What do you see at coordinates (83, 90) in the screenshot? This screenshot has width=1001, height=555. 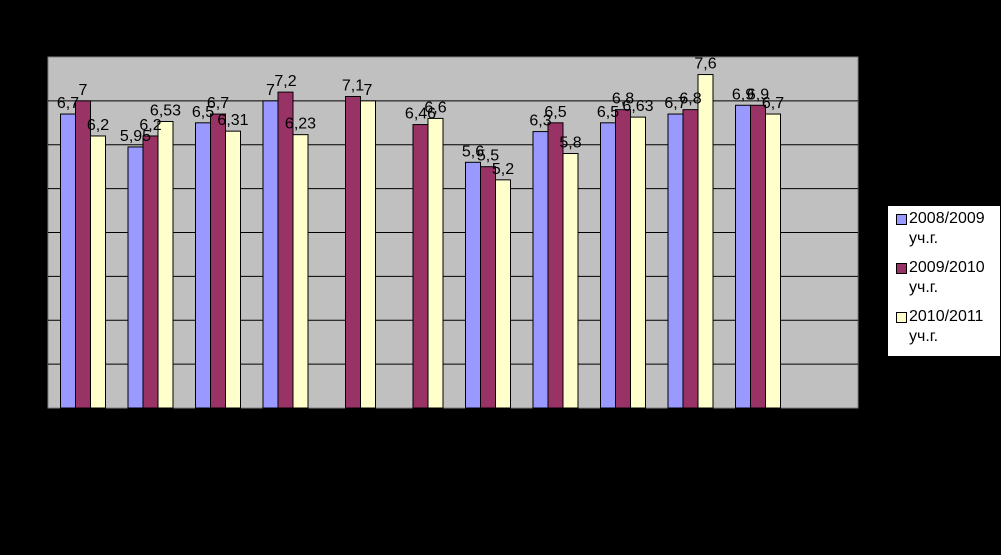 I see `data-label-series-2-cat-1: 7` at bounding box center [83, 90].